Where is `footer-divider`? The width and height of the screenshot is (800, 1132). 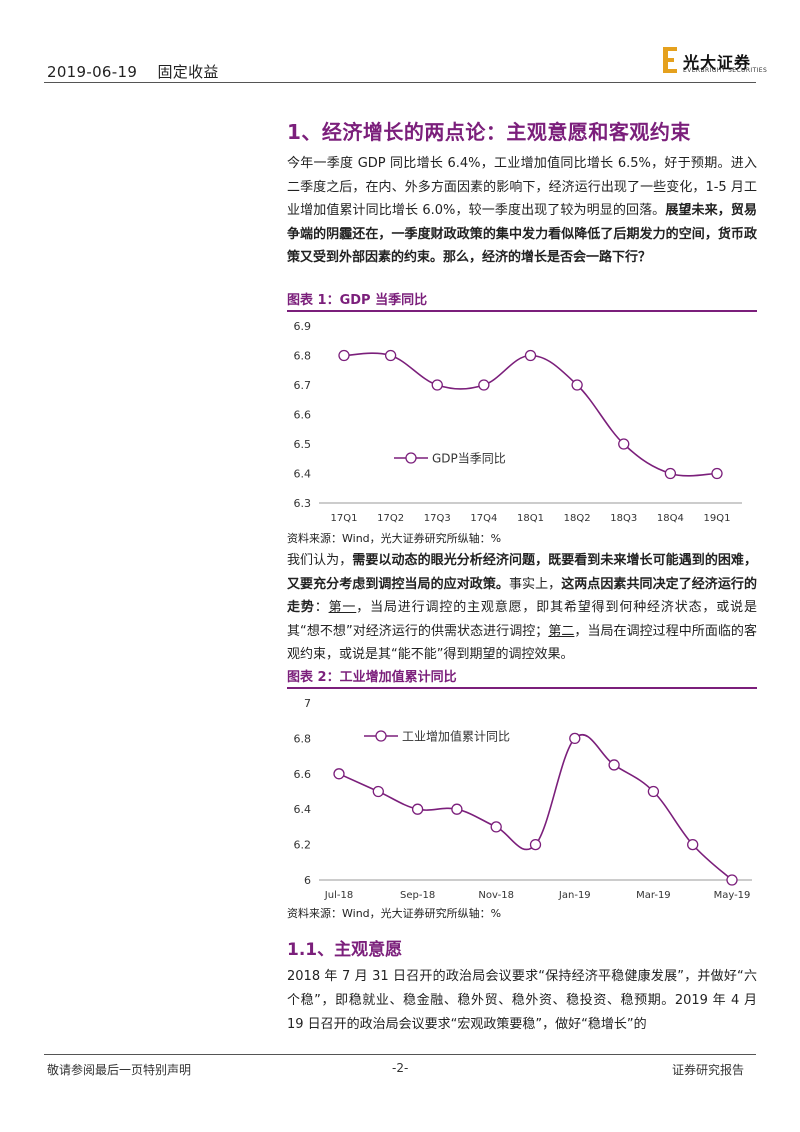
footer-divider is located at coordinates (400, 1054).